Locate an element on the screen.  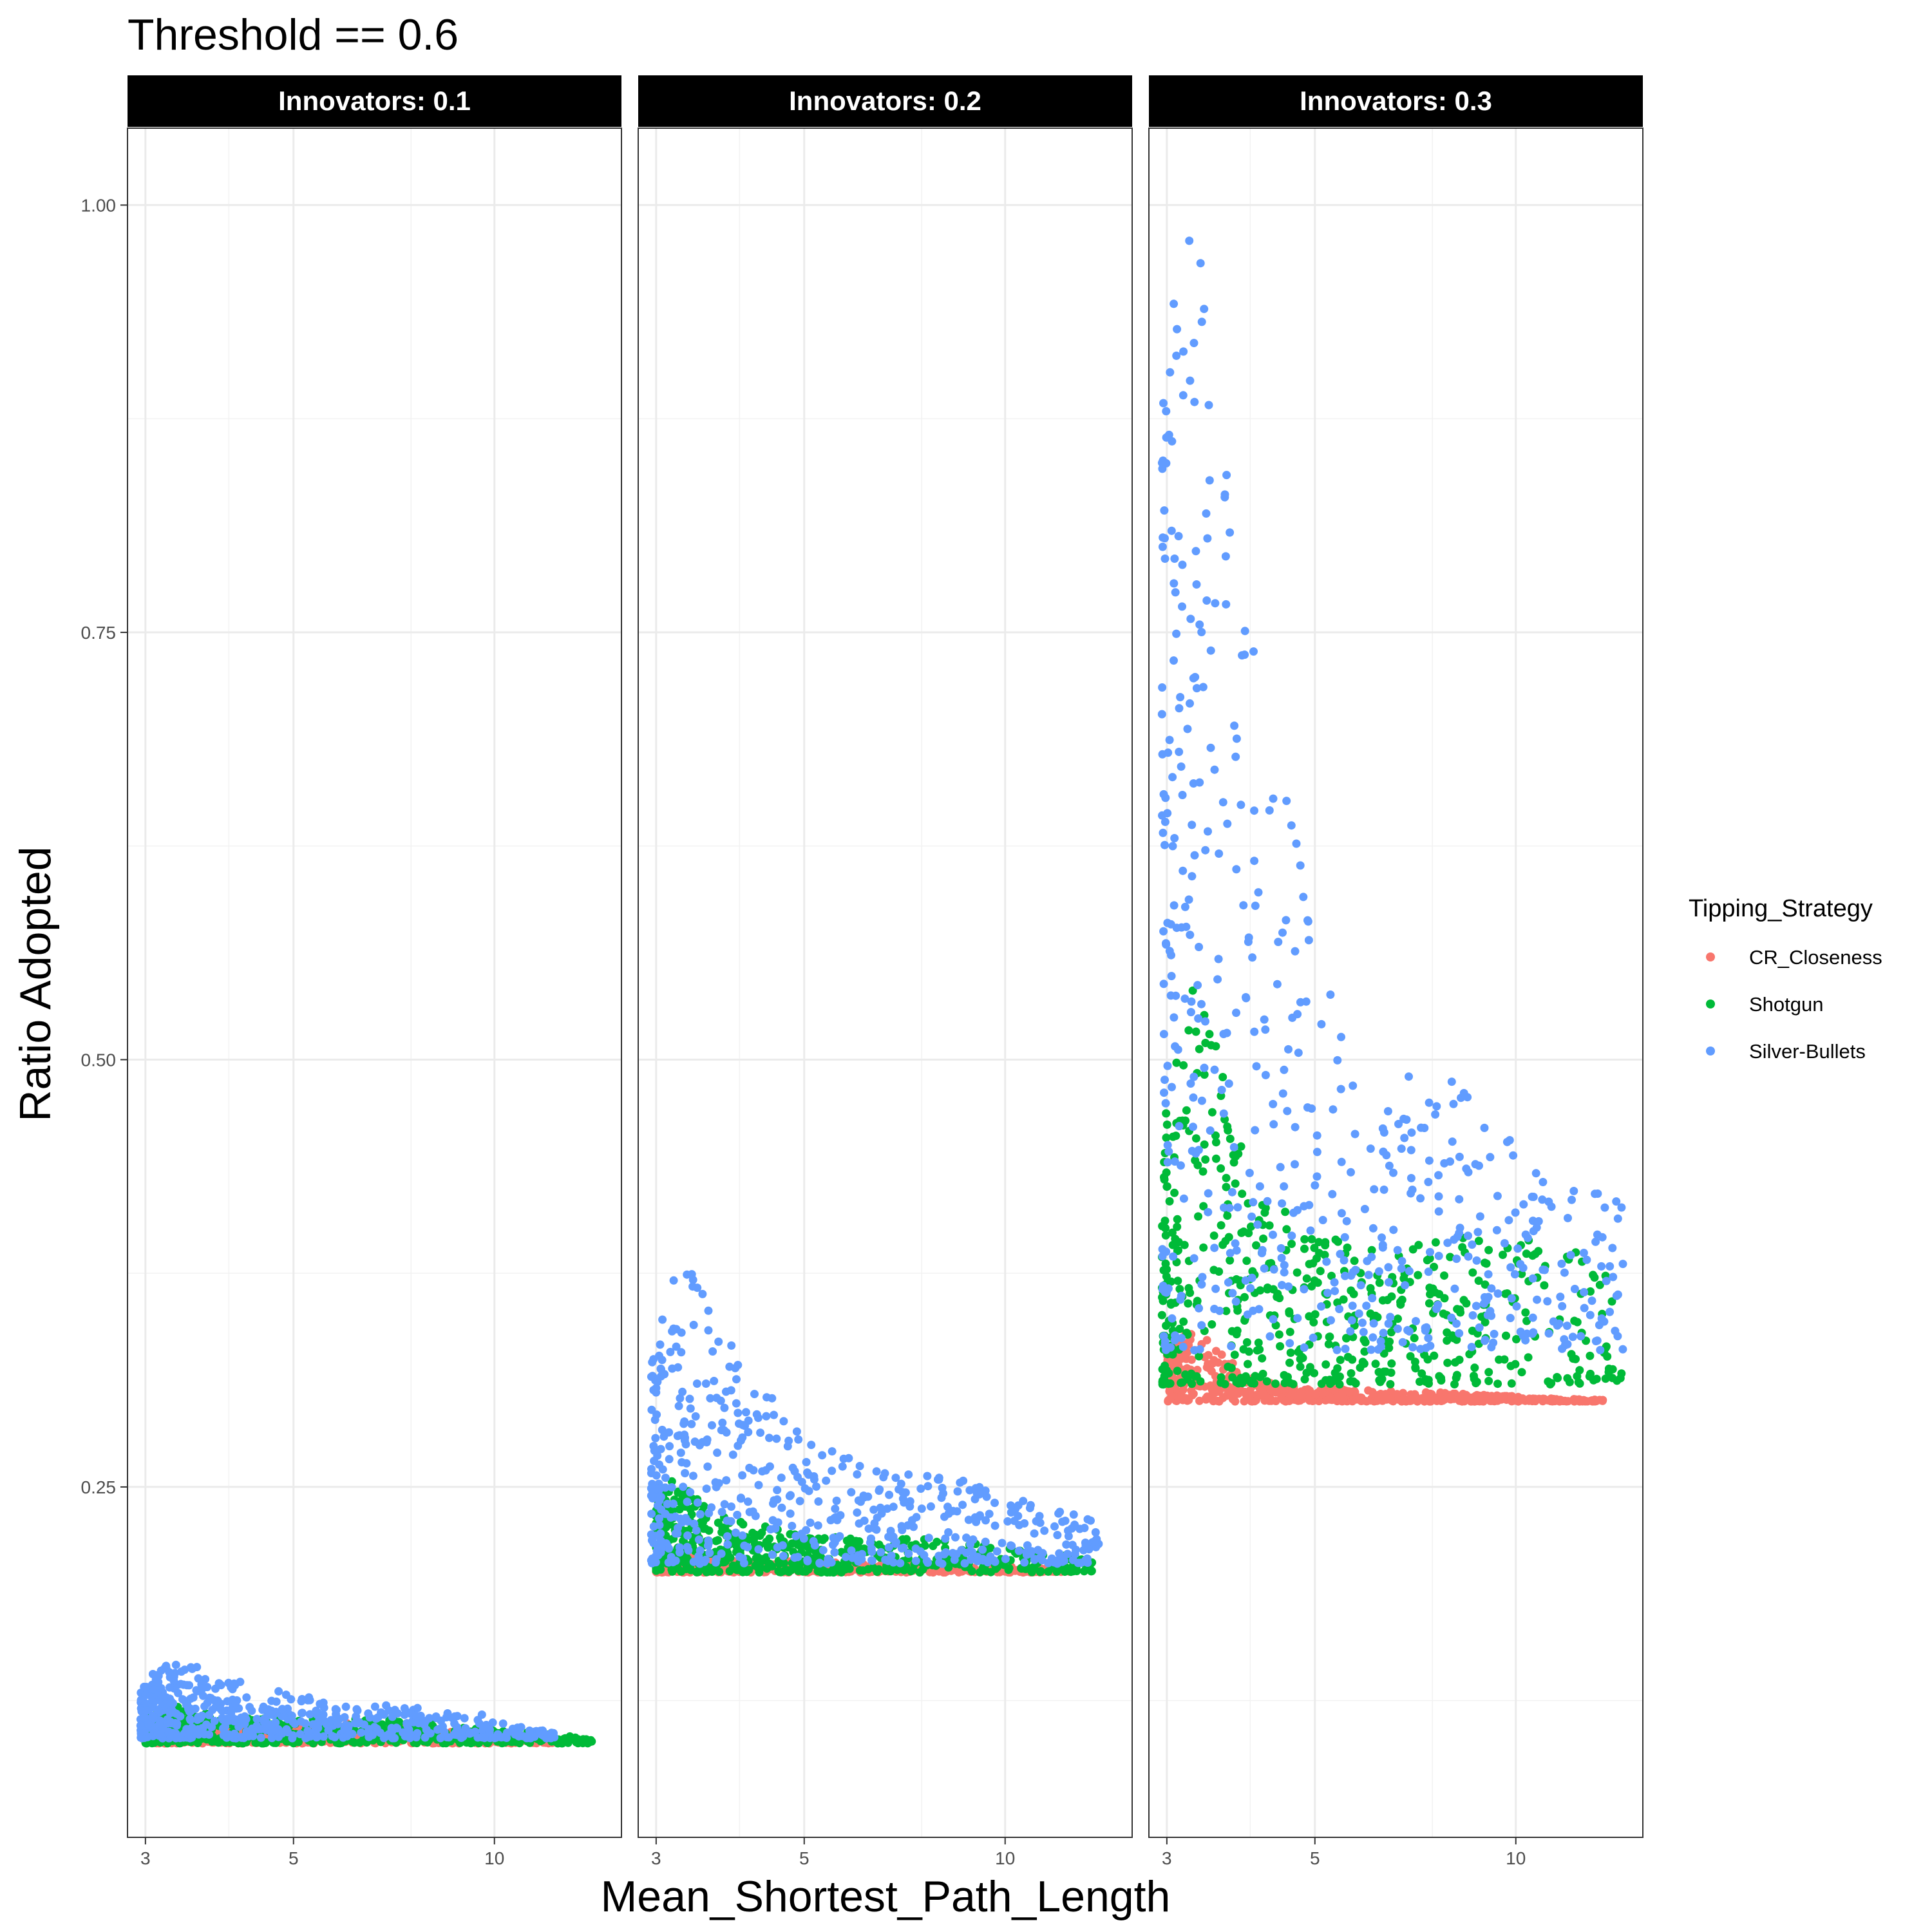
facet-strip is located at coordinates (374, 101).